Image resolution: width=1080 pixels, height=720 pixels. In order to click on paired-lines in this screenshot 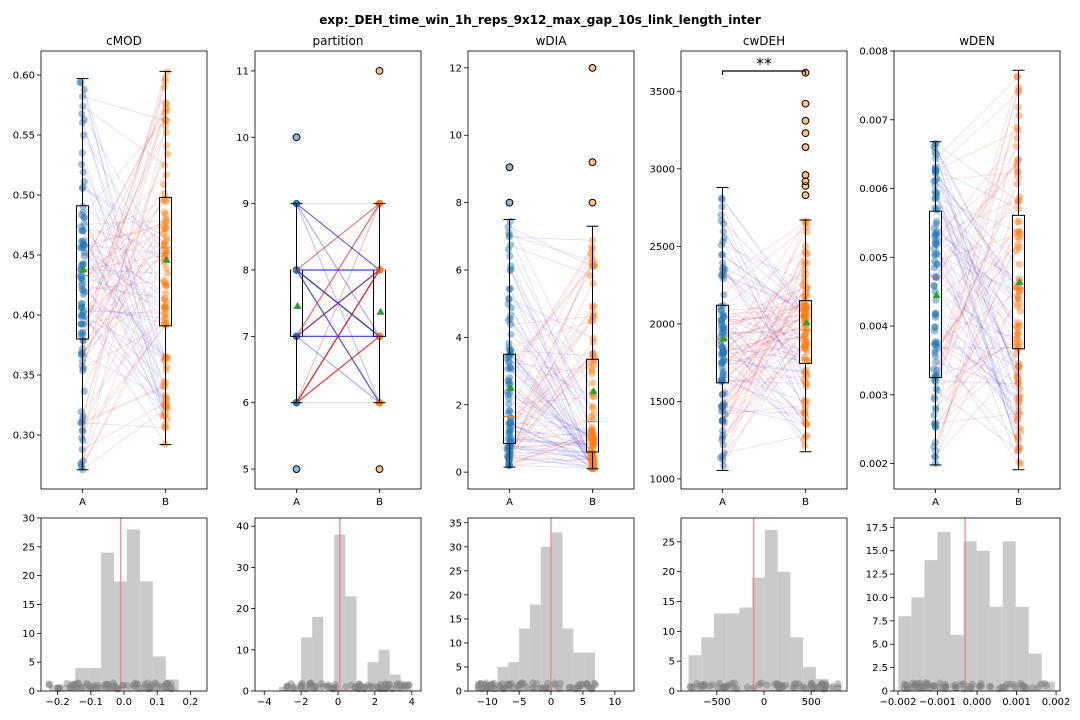, I will do `click(551, 345)`.